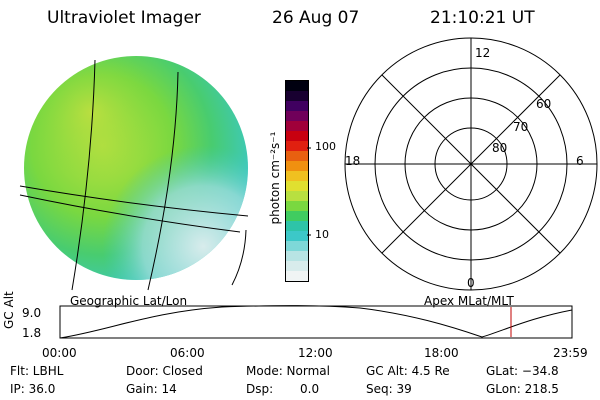 This screenshot has height=400, width=600. What do you see at coordinates (187, 353) in the screenshot?
I see `altitude-xtick-0600: 06:00` at bounding box center [187, 353].